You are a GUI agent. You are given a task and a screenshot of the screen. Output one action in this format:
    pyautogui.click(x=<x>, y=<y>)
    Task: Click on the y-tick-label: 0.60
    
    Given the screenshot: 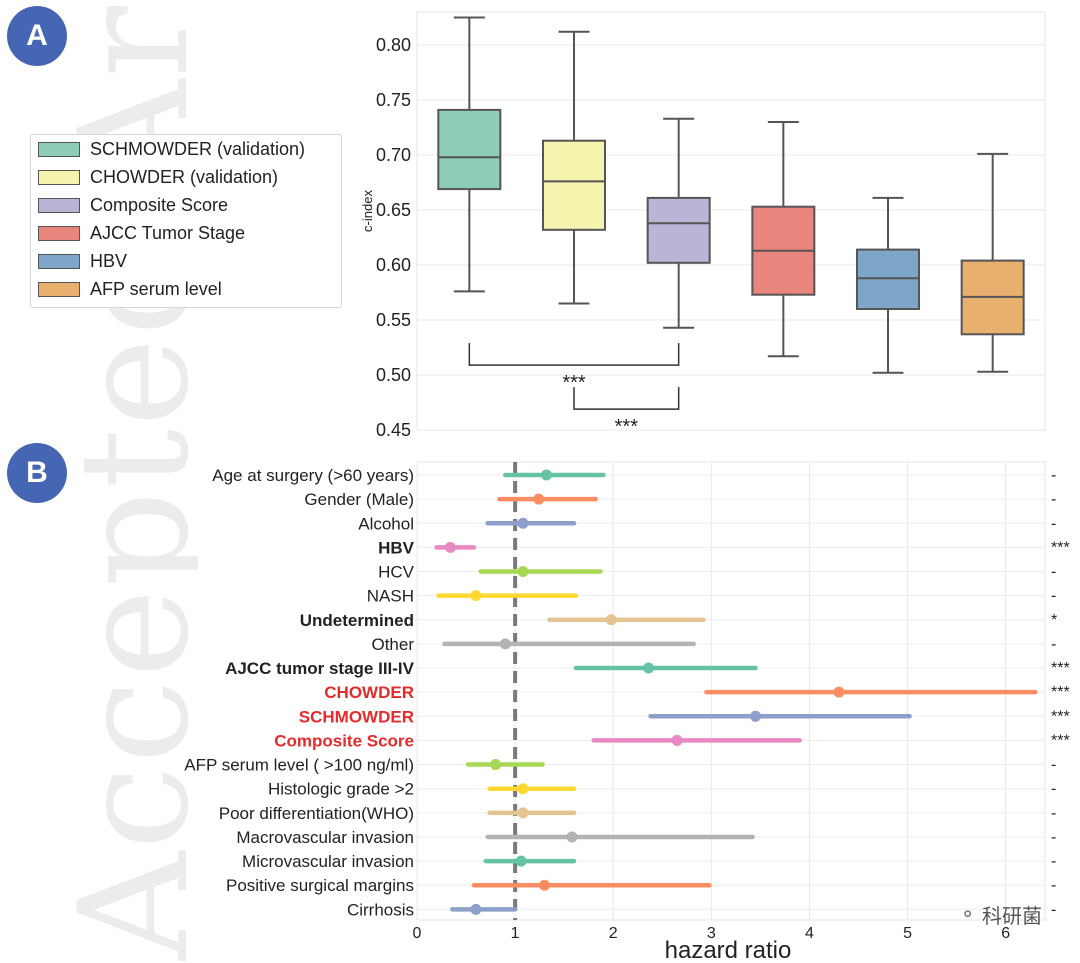 What is the action you would take?
    pyautogui.click(x=393, y=265)
    